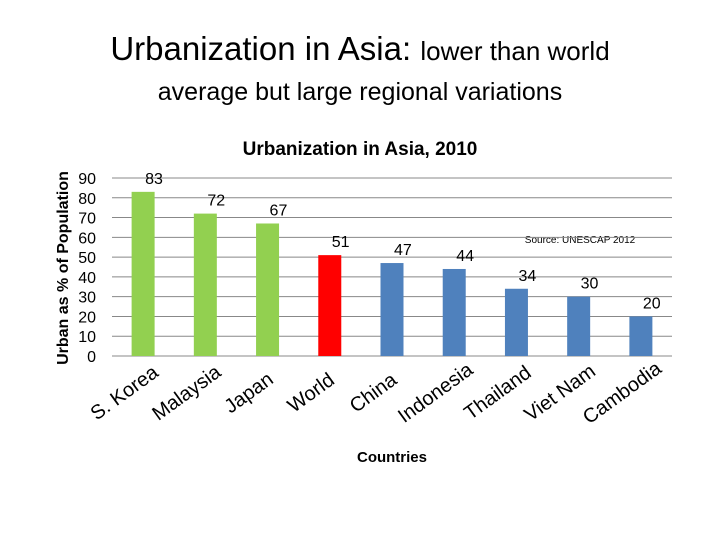 The image size is (720, 540). I want to click on chart-title: Urbanization in Asia, 2010, so click(360, 149).